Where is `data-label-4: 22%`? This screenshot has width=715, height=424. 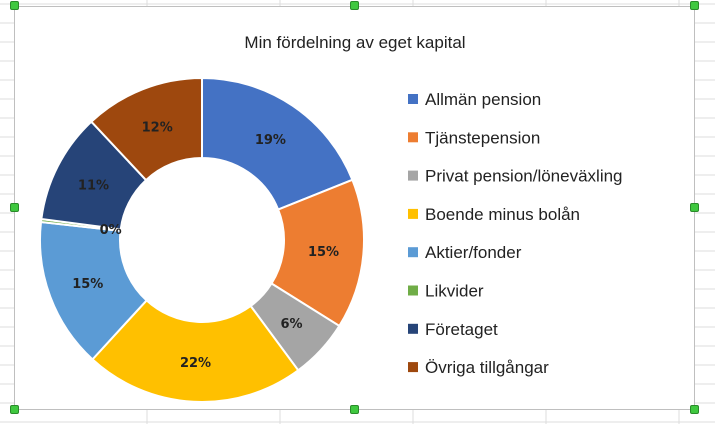 data-label-4: 22% is located at coordinates (195, 363).